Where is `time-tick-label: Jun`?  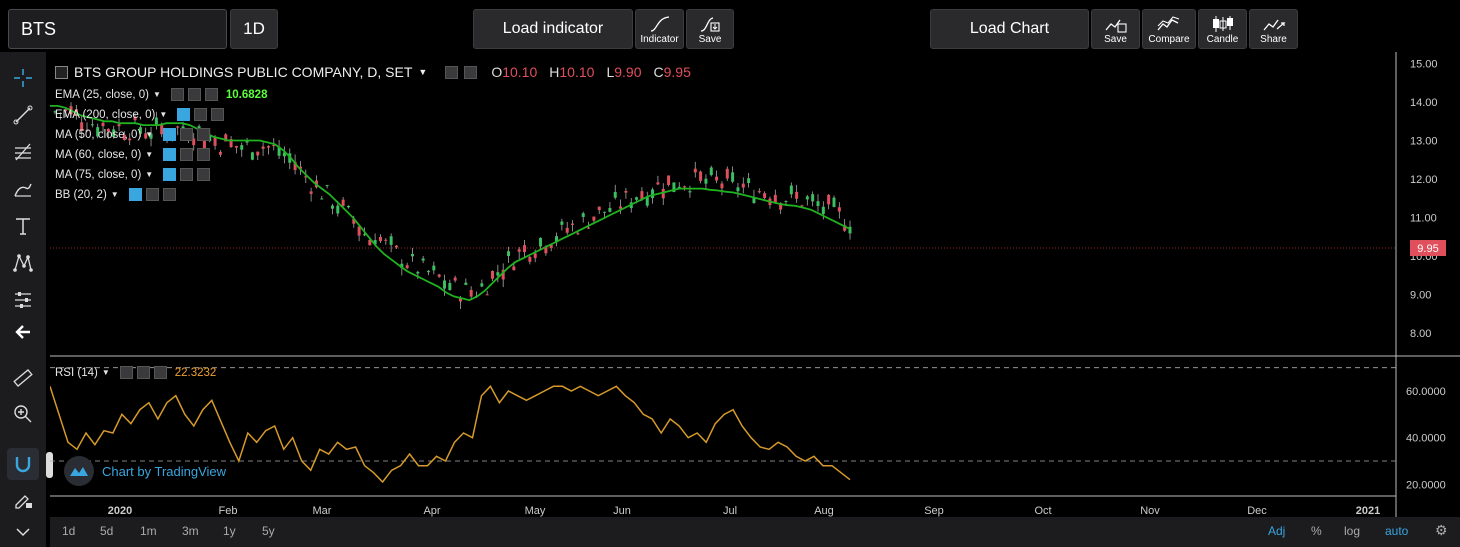
time-tick-label: Jun is located at coordinates (622, 511).